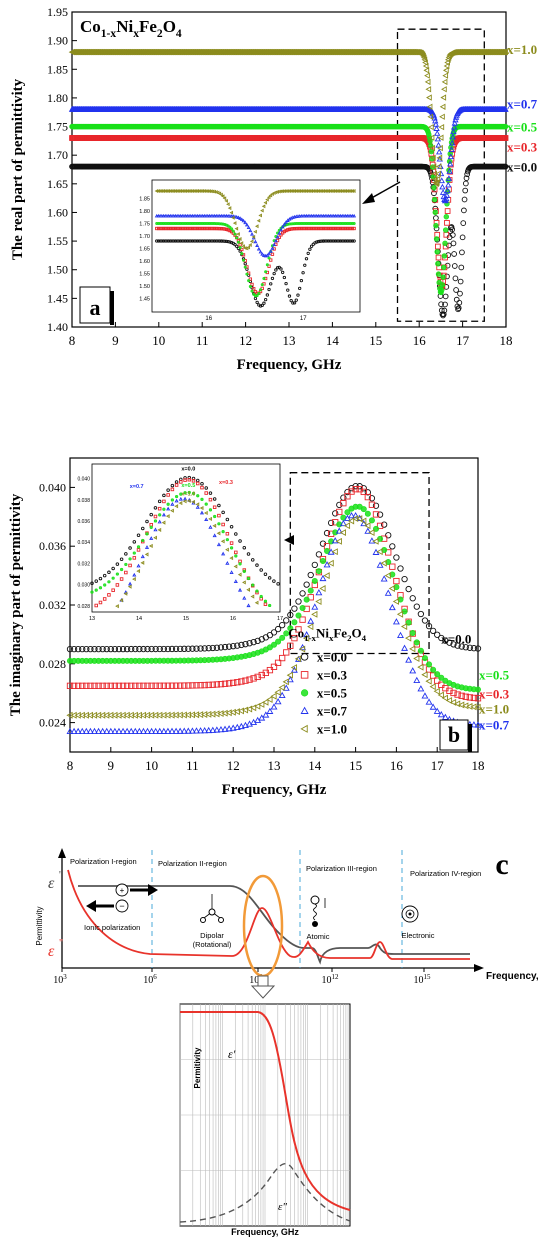  Describe the element at coordinates (212, 944) in the screenshot. I see `mechanism-label: (Rotational)` at that location.